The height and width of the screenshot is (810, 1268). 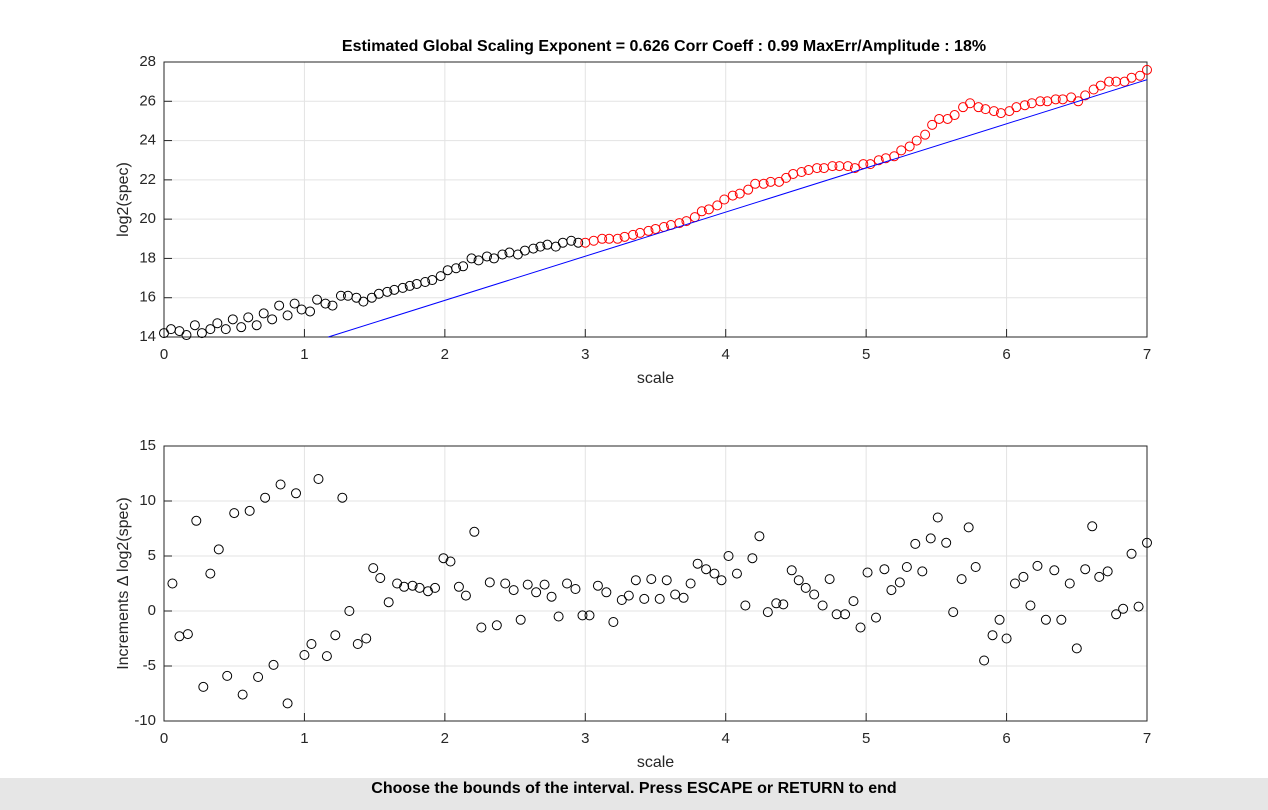 I want to click on y-tick-label: 18, so click(x=147, y=257).